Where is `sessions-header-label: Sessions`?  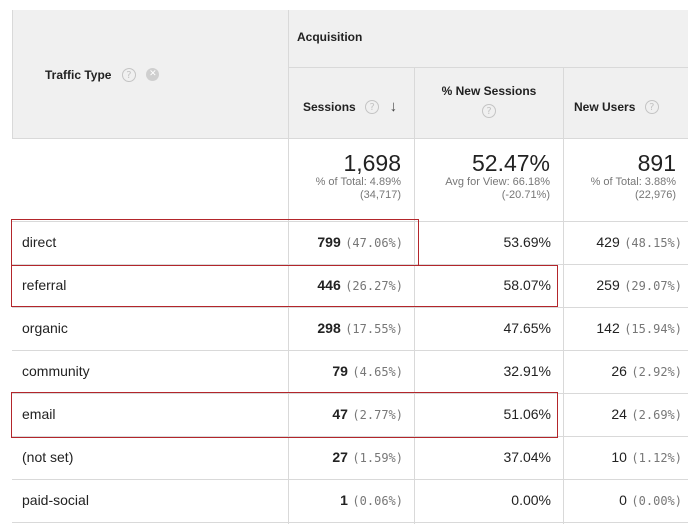 sessions-header-label: Sessions is located at coordinates (329, 107).